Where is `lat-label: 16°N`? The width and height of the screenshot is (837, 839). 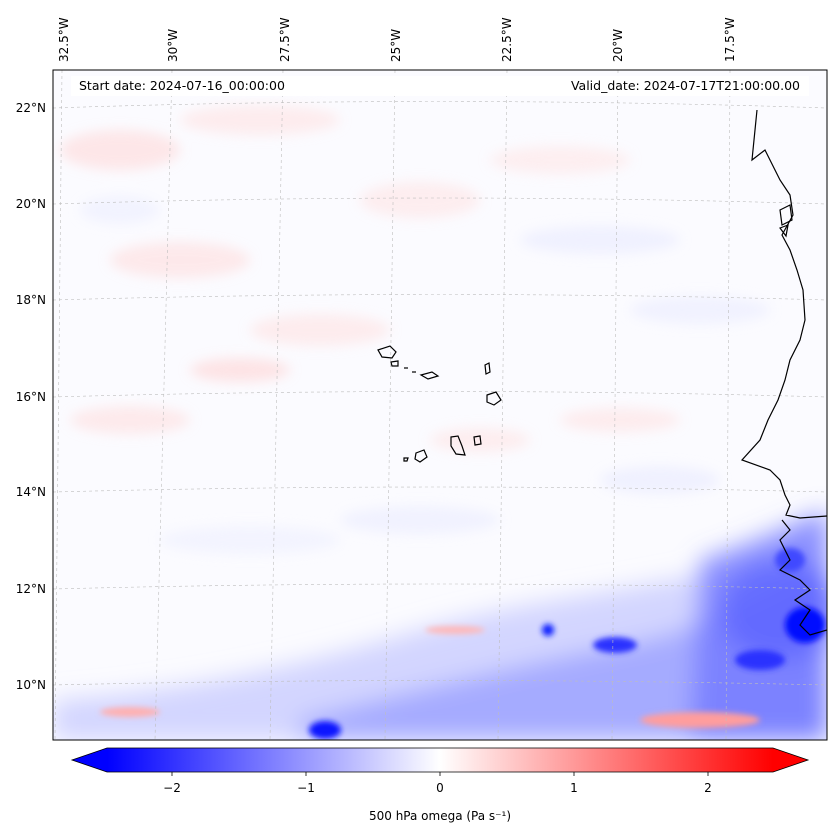
lat-label: 16°N is located at coordinates (31, 397).